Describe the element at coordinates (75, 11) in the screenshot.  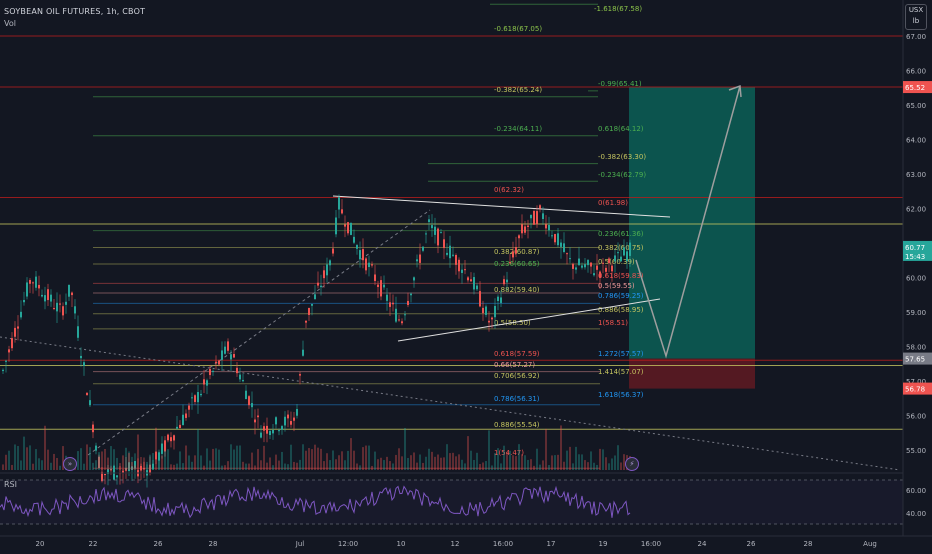
I see `symbol-title: SOYBEAN OIL FUTURES, 1h, CBOT` at that location.